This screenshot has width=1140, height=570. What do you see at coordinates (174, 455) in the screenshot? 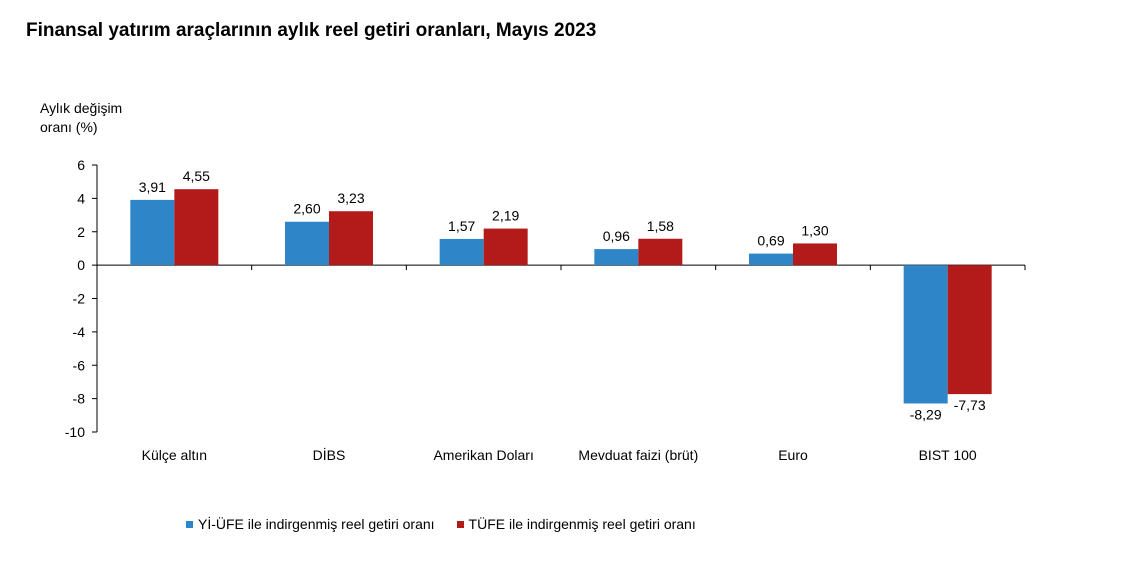
I see `x-tick-label: Külçe altın` at bounding box center [174, 455].